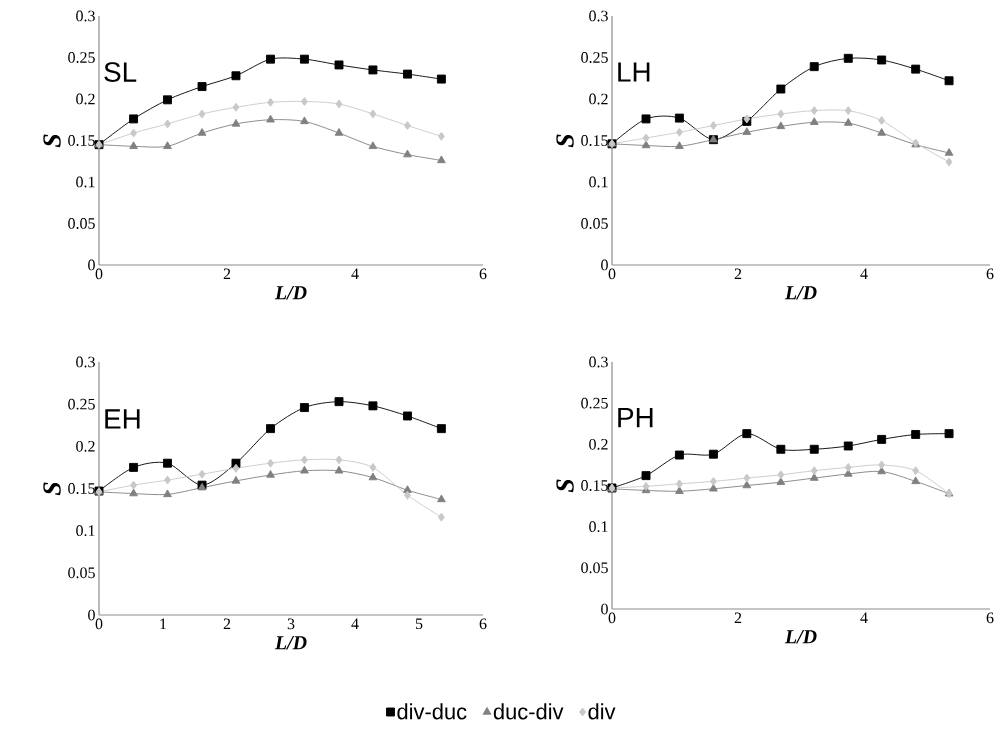 Image resolution: width=1005 pixels, height=729 pixels. What do you see at coordinates (291, 624) in the screenshot?
I see `x-tick-label: 3` at bounding box center [291, 624].